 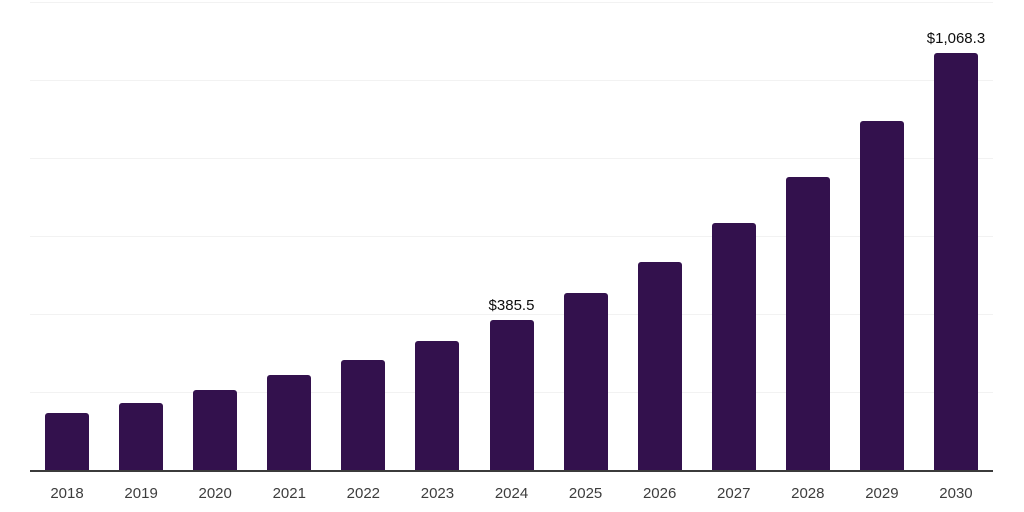 I want to click on x-tick-label-2018: 2018, so click(x=67, y=493).